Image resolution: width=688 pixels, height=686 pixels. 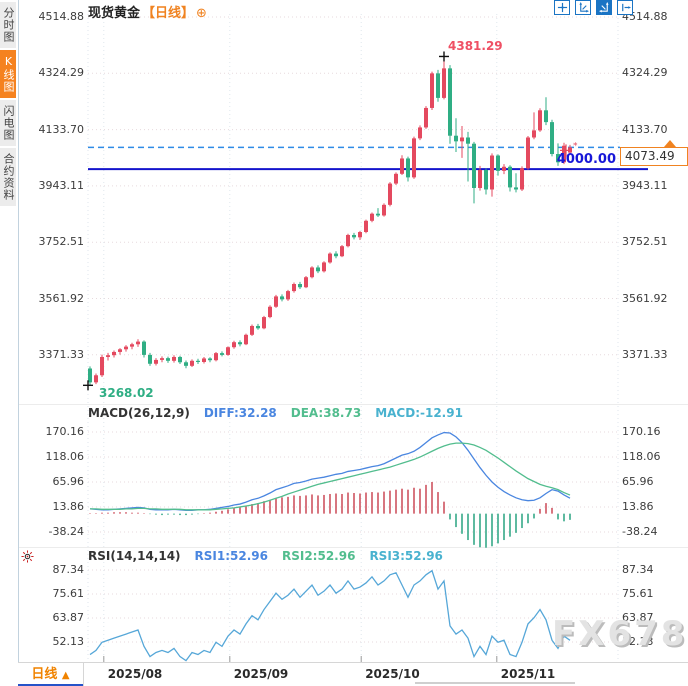 I want to click on macd-diff-value: DIFF:32.28, so click(x=240, y=413).